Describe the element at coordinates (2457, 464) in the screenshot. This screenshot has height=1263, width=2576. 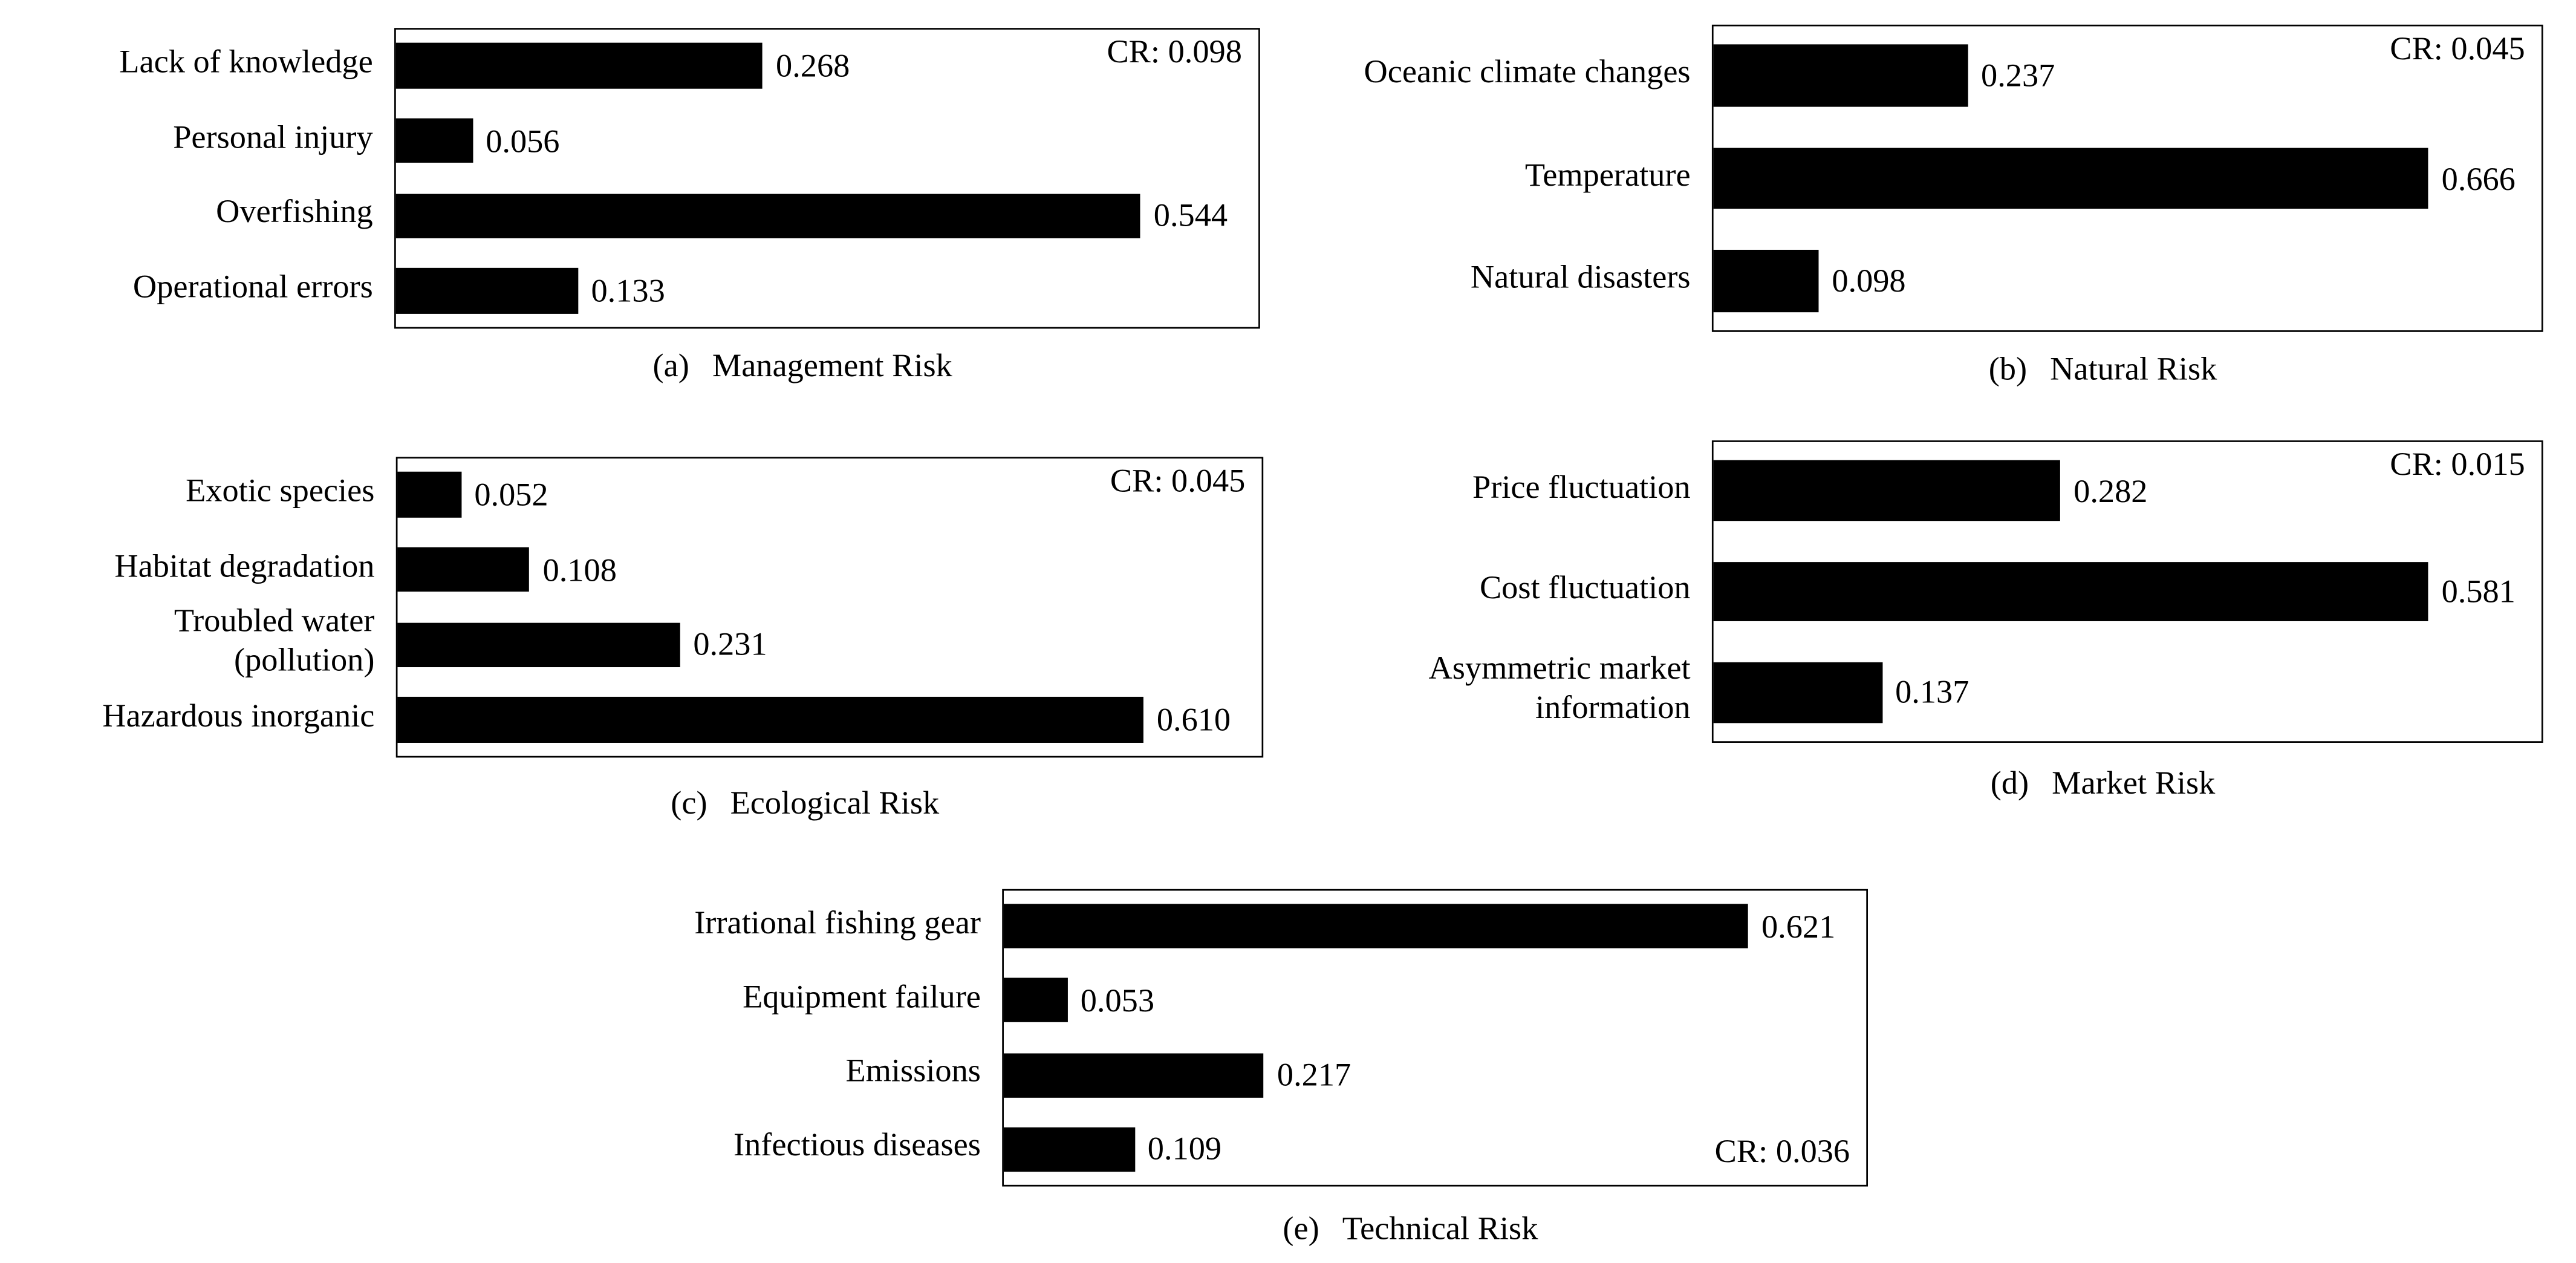
I see `annotation: CR: 0.015` at that location.